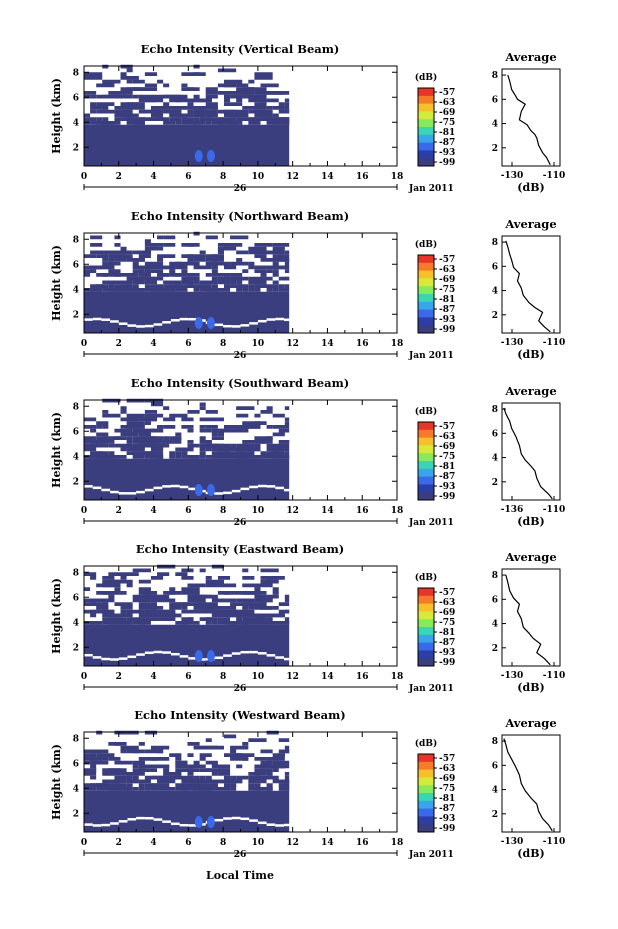 Image resolution: width=618 pixels, height=929 pixels. I want to click on average-x-tick-label: -130, so click(512, 343).